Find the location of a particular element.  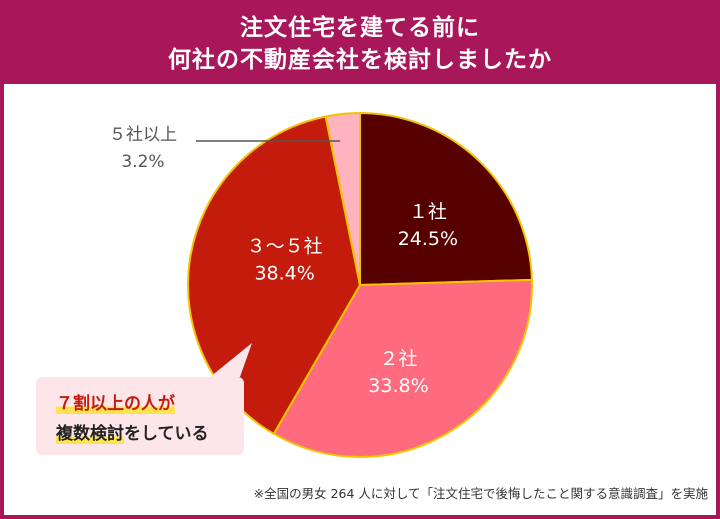

slice-value-1: 24.5% is located at coordinates (428, 239).